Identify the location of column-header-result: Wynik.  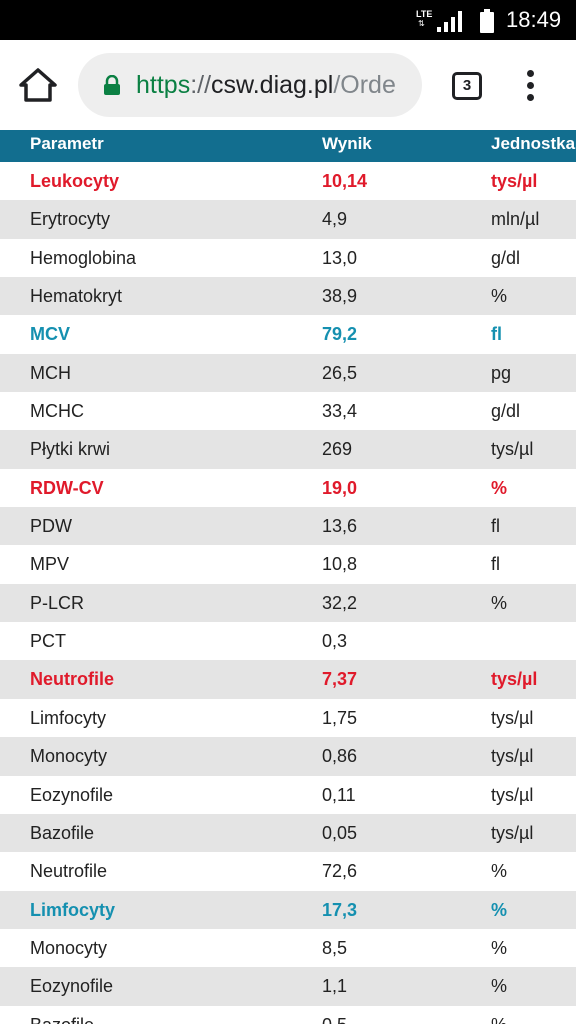
(347, 143).